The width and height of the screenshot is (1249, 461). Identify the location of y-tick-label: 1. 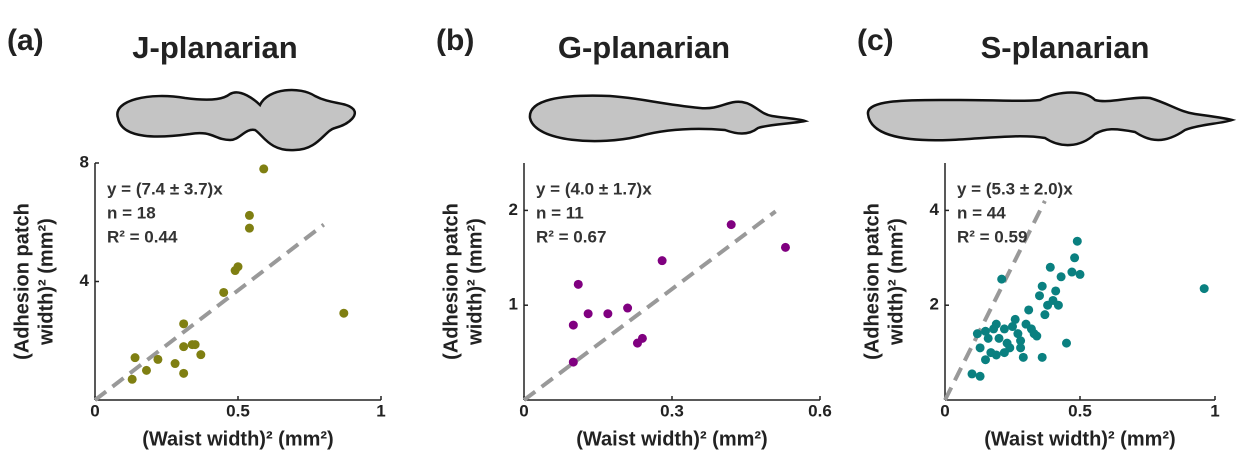
(513, 304).